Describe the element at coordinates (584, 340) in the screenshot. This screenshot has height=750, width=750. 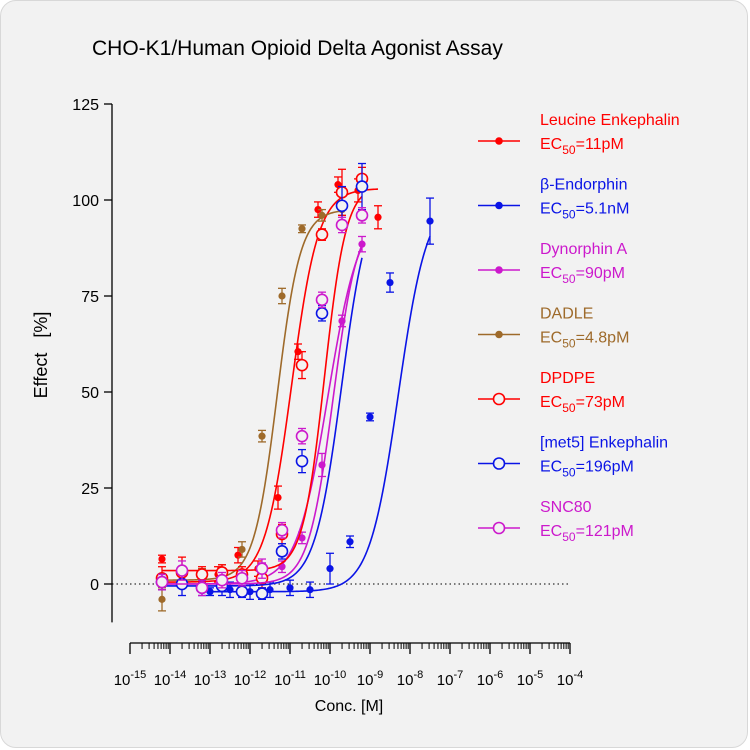
I see `legend-ec50: EC50=4.8pM` at that location.